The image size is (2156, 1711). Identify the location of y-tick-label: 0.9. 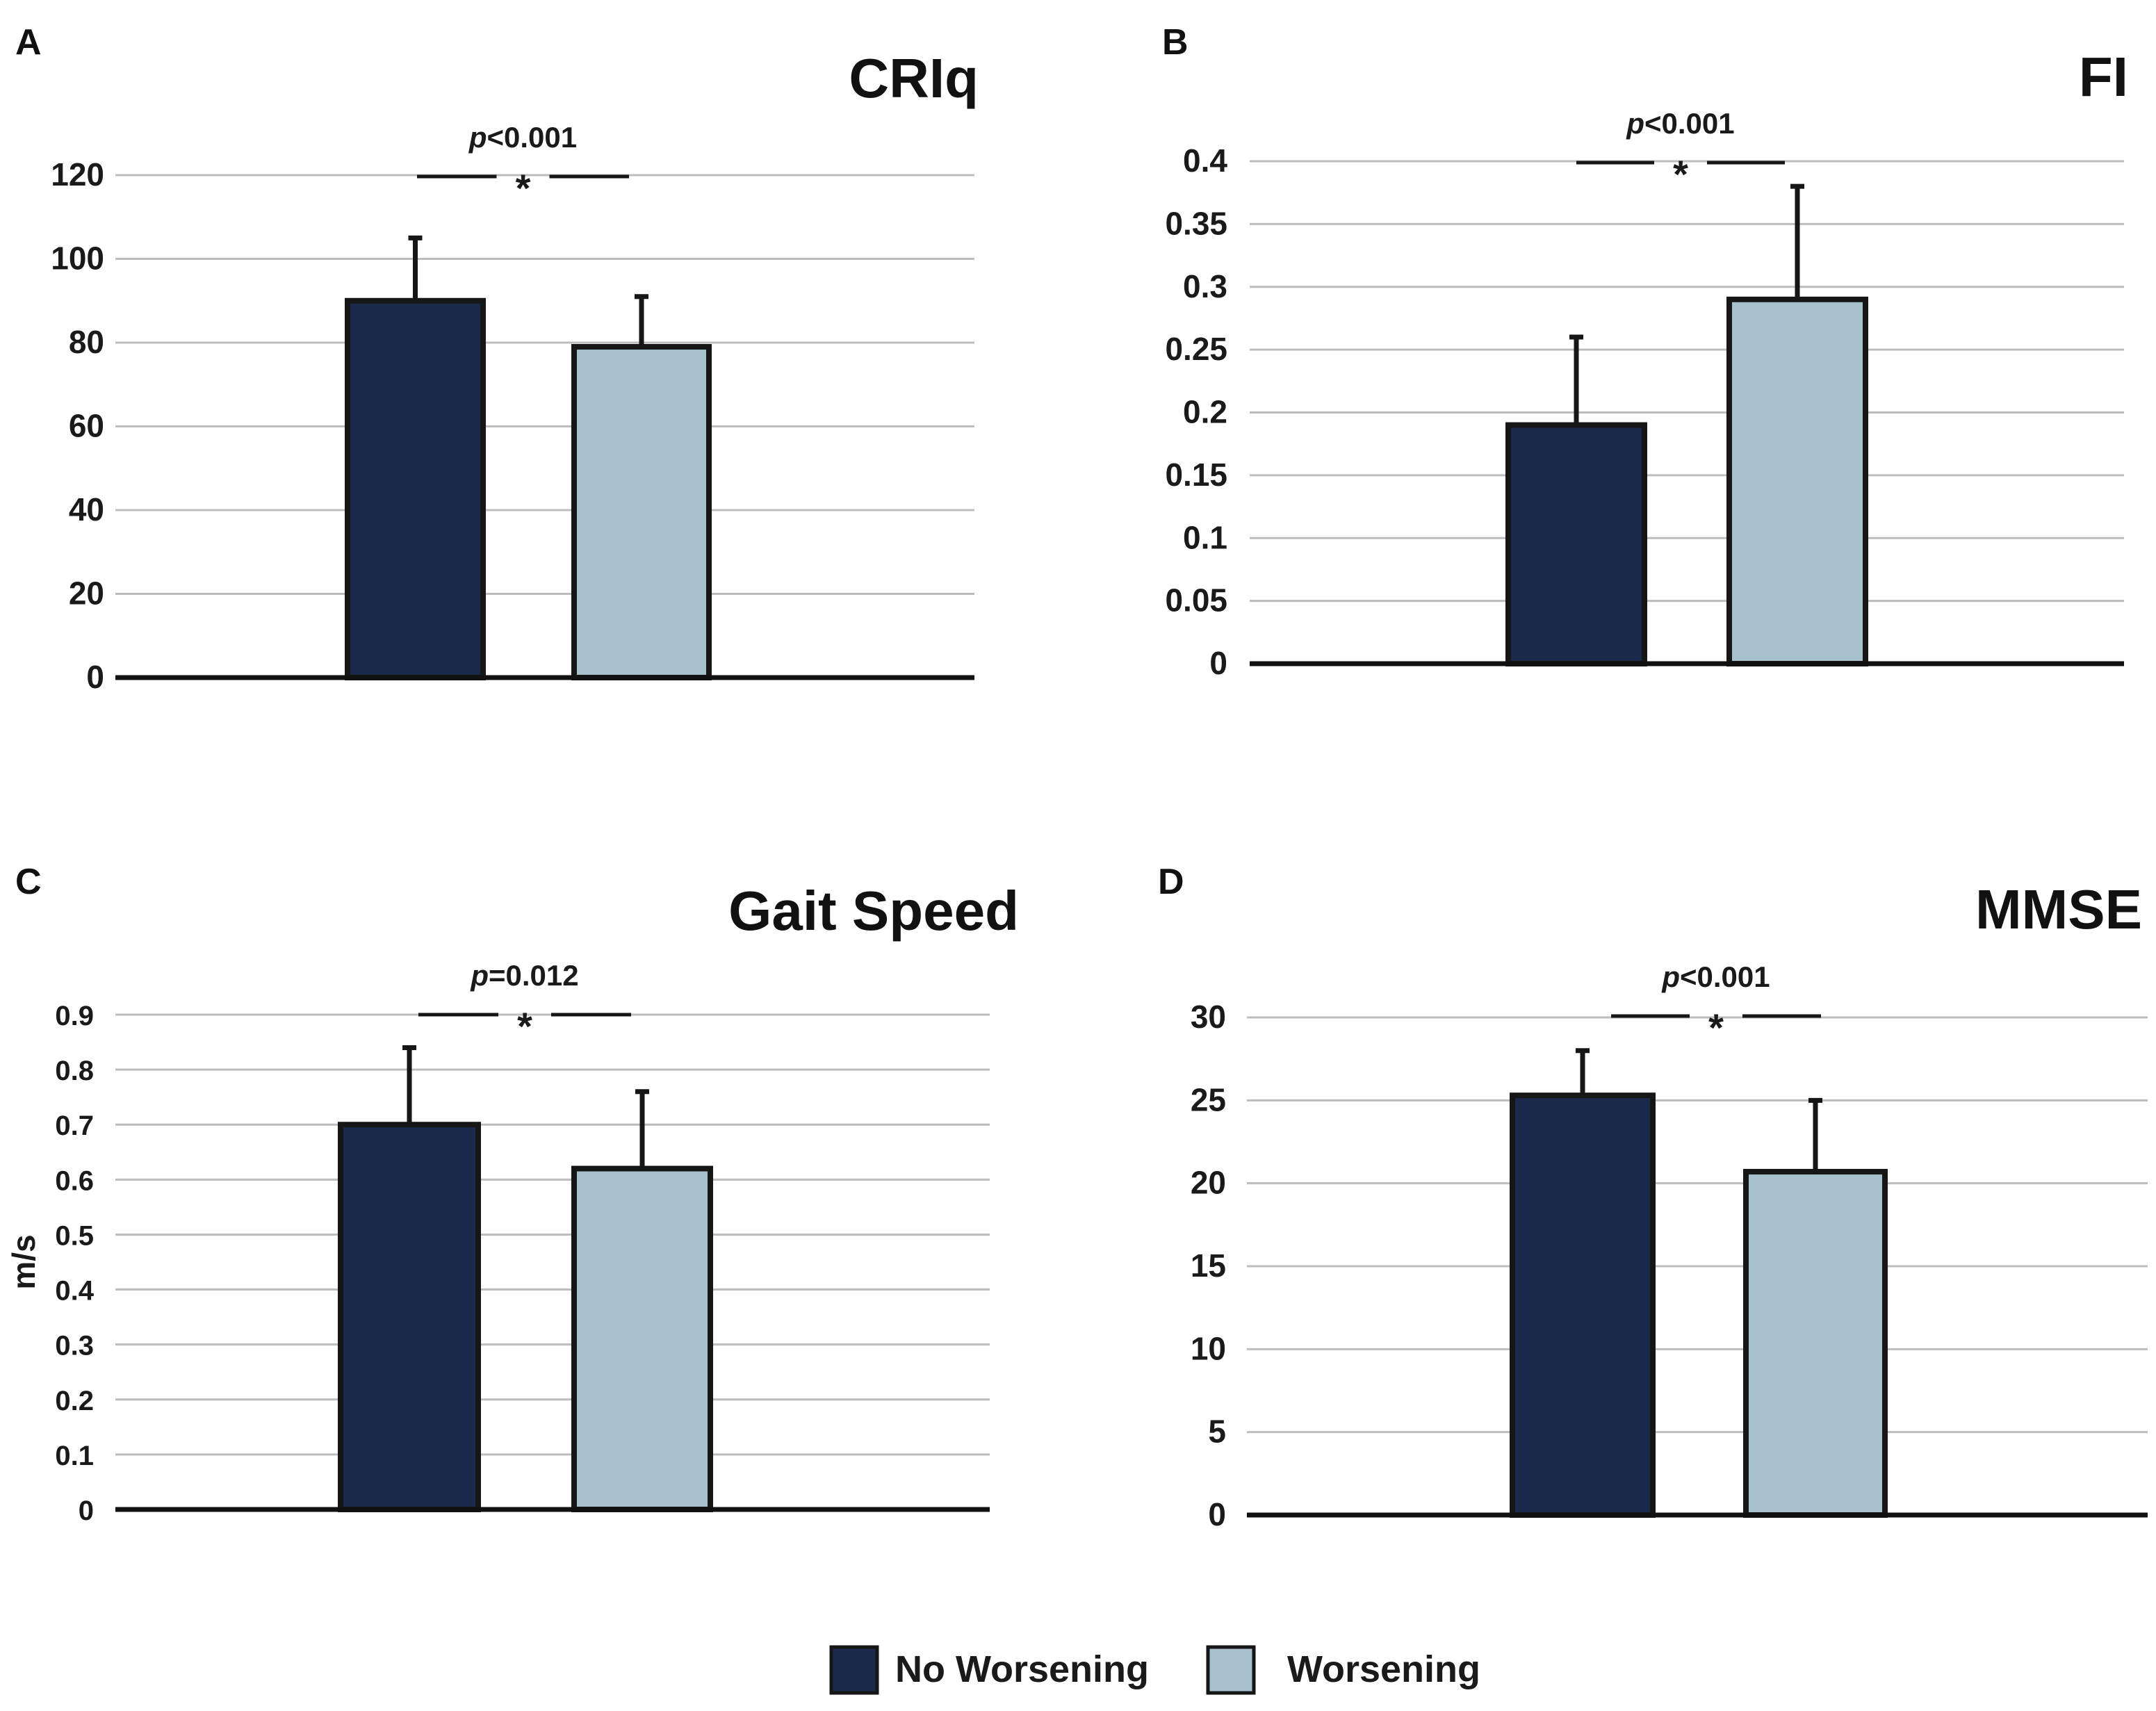
(74, 1016).